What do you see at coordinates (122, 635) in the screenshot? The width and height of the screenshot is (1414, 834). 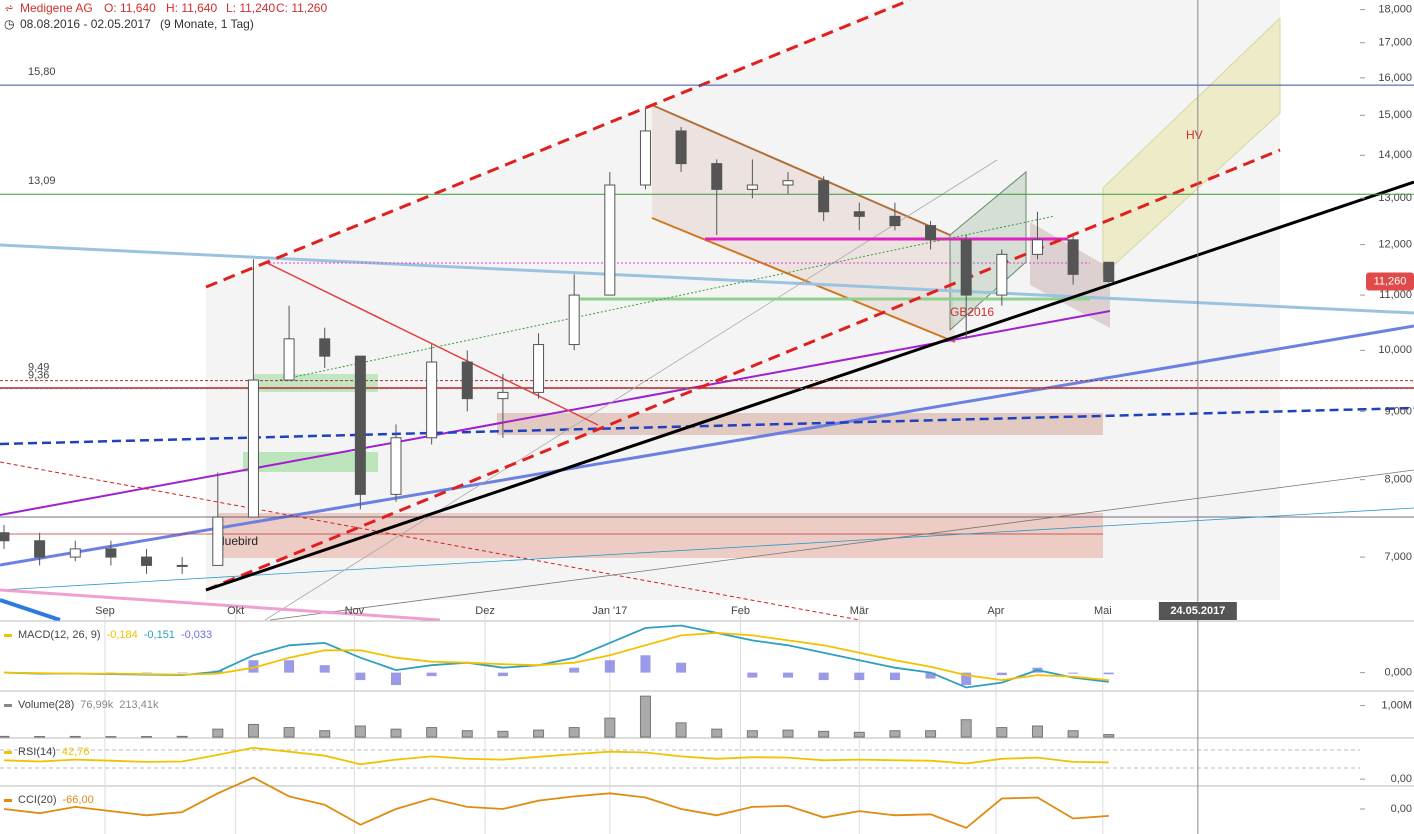 I see `pane-value: -0,184` at bounding box center [122, 635].